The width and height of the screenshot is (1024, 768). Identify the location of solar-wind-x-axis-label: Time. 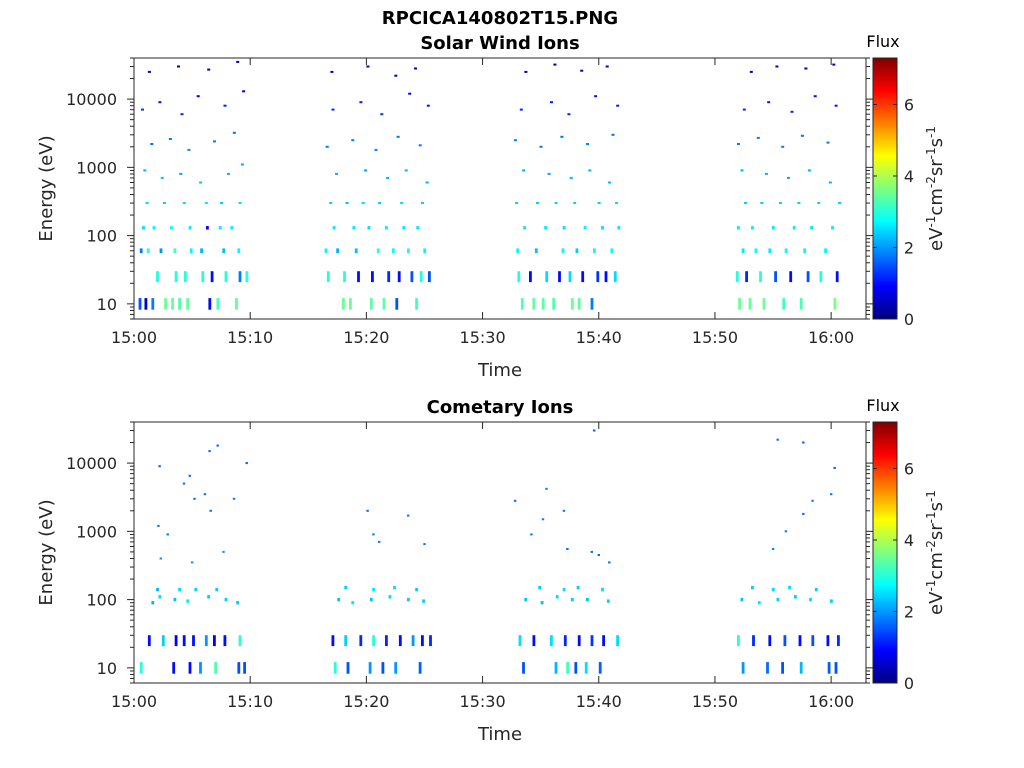
(499, 370).